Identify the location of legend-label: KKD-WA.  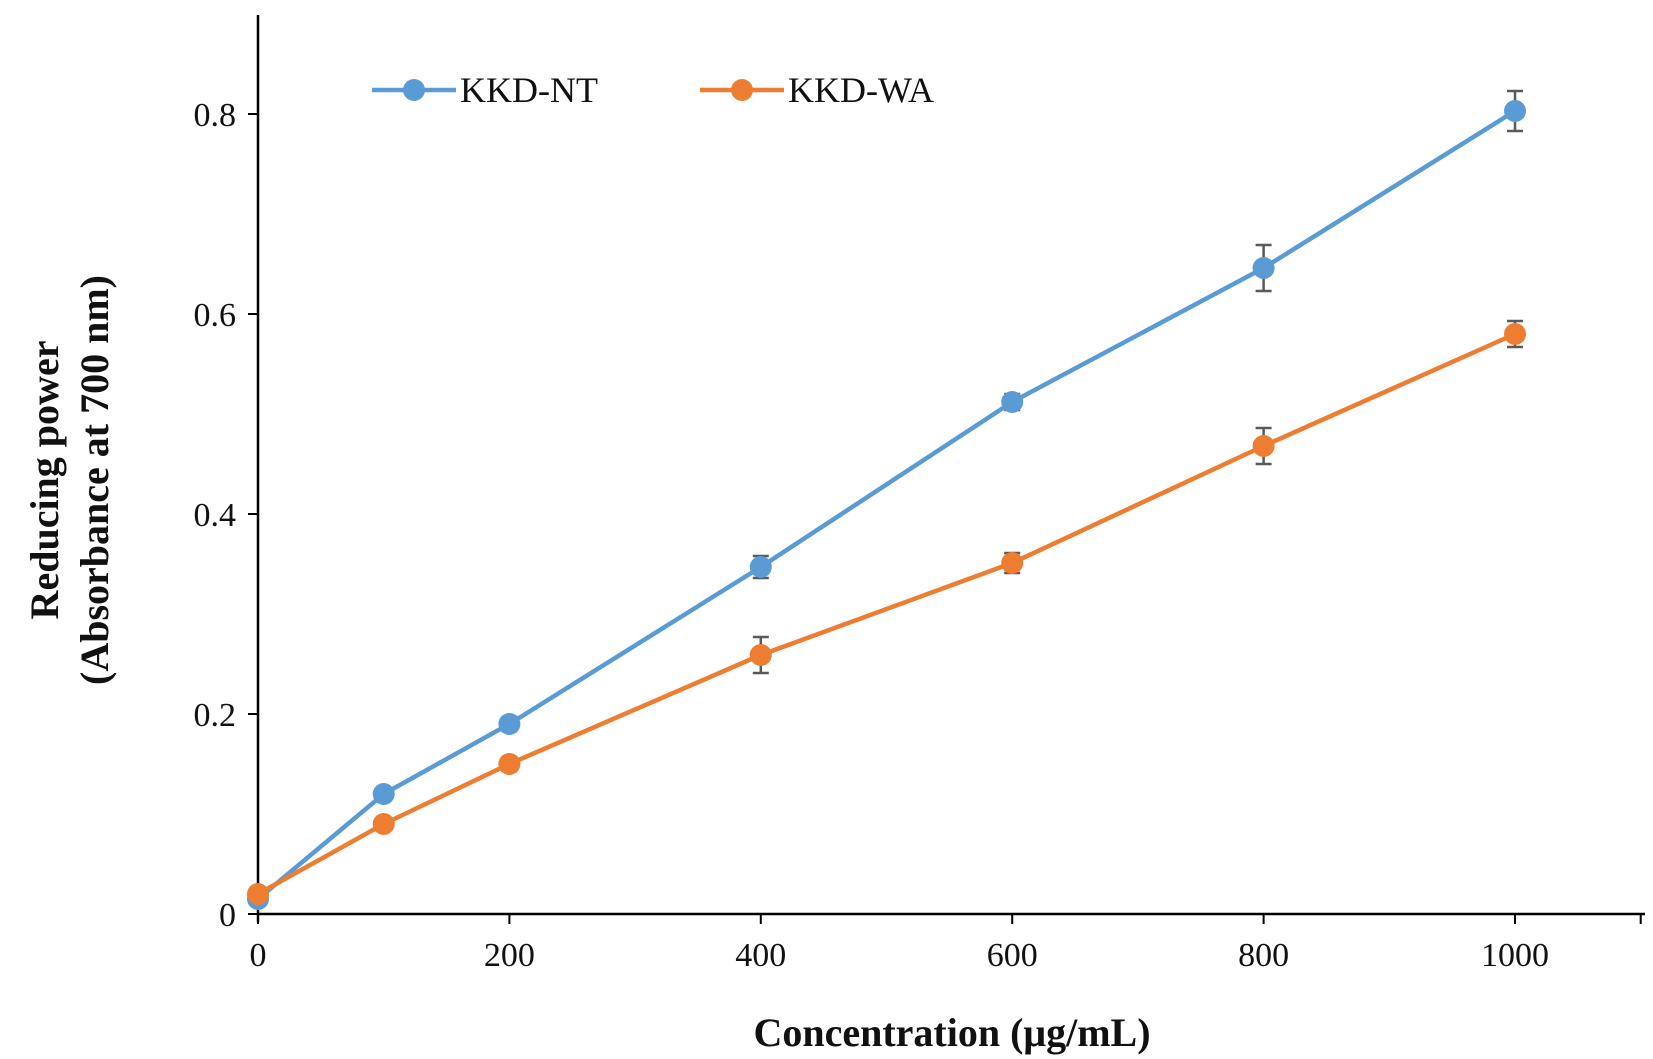
(861, 90).